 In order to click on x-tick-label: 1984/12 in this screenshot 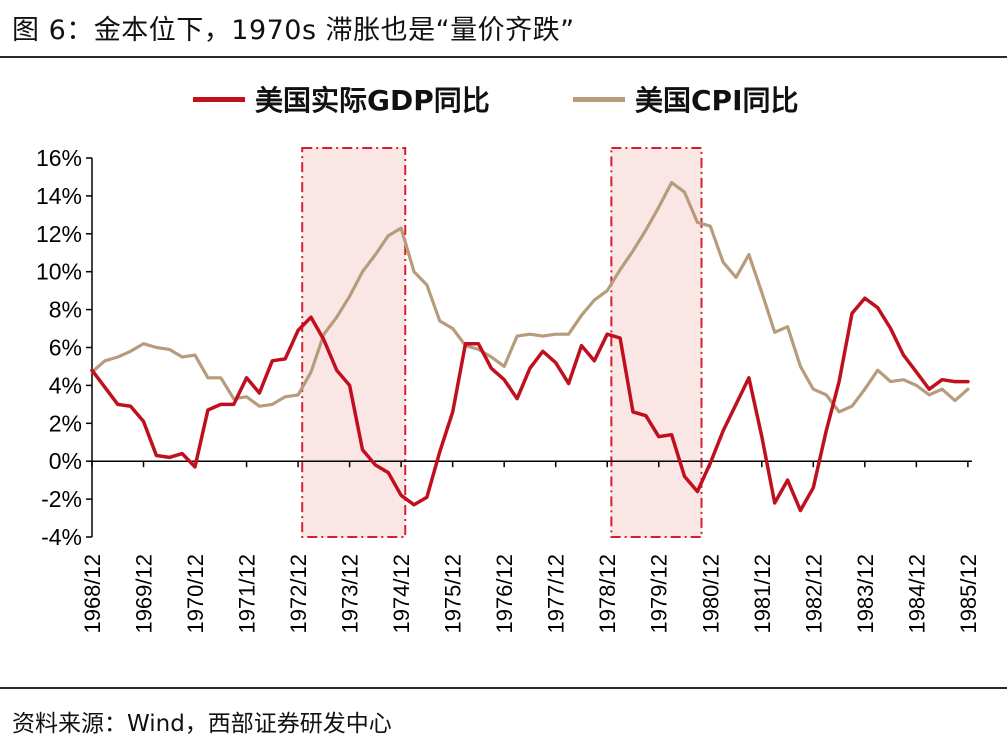, I will do `click(916, 594)`.